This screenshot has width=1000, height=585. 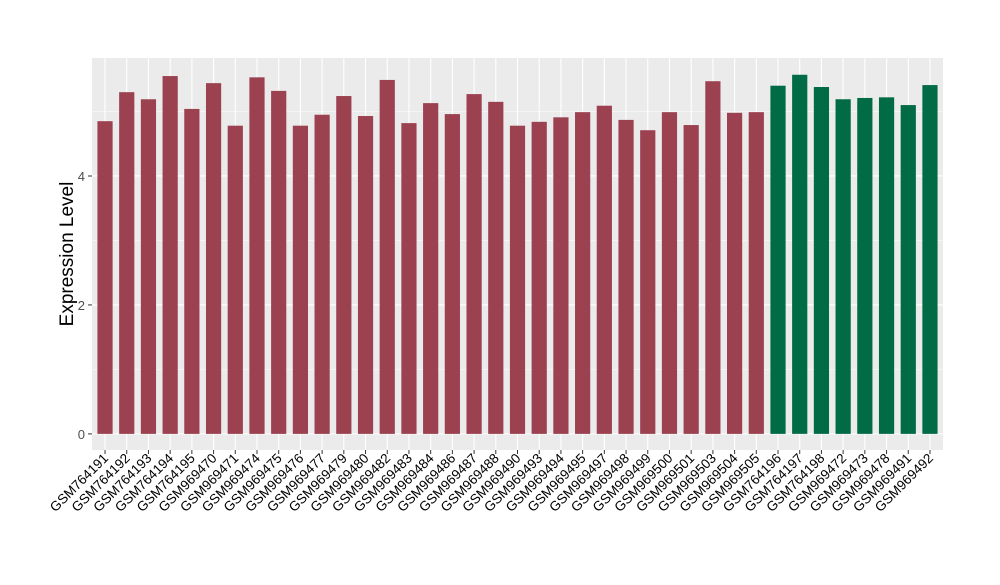 What do you see at coordinates (604, 269) in the screenshot?
I see `bar-GSM969497` at bounding box center [604, 269].